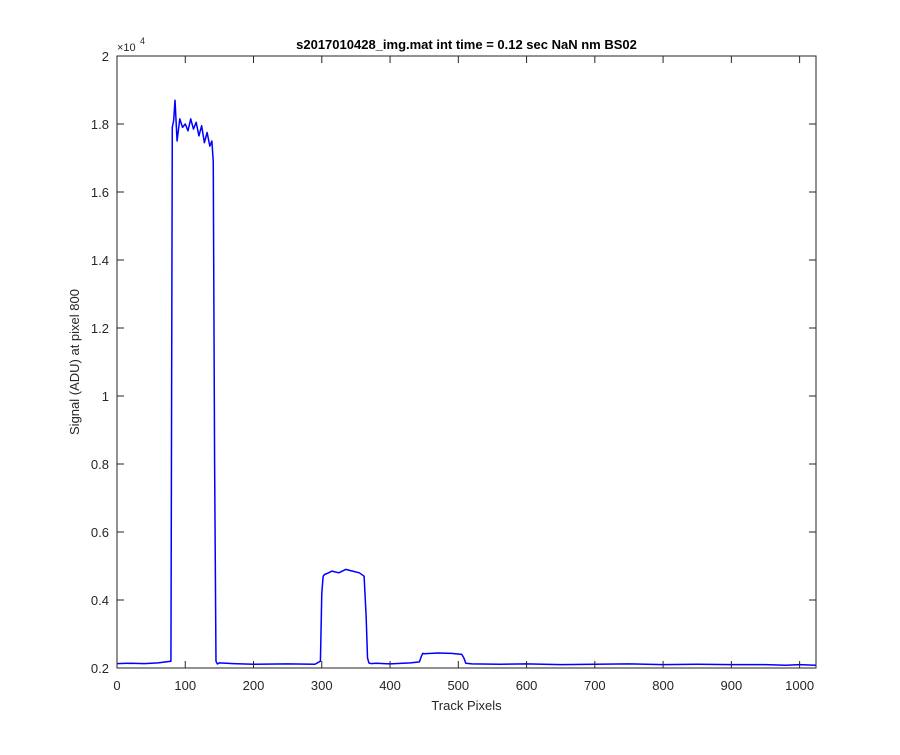 This screenshot has width=900, height=755. Describe the element at coordinates (100, 532) in the screenshot. I see `y-tick-label: 0.6` at that location.